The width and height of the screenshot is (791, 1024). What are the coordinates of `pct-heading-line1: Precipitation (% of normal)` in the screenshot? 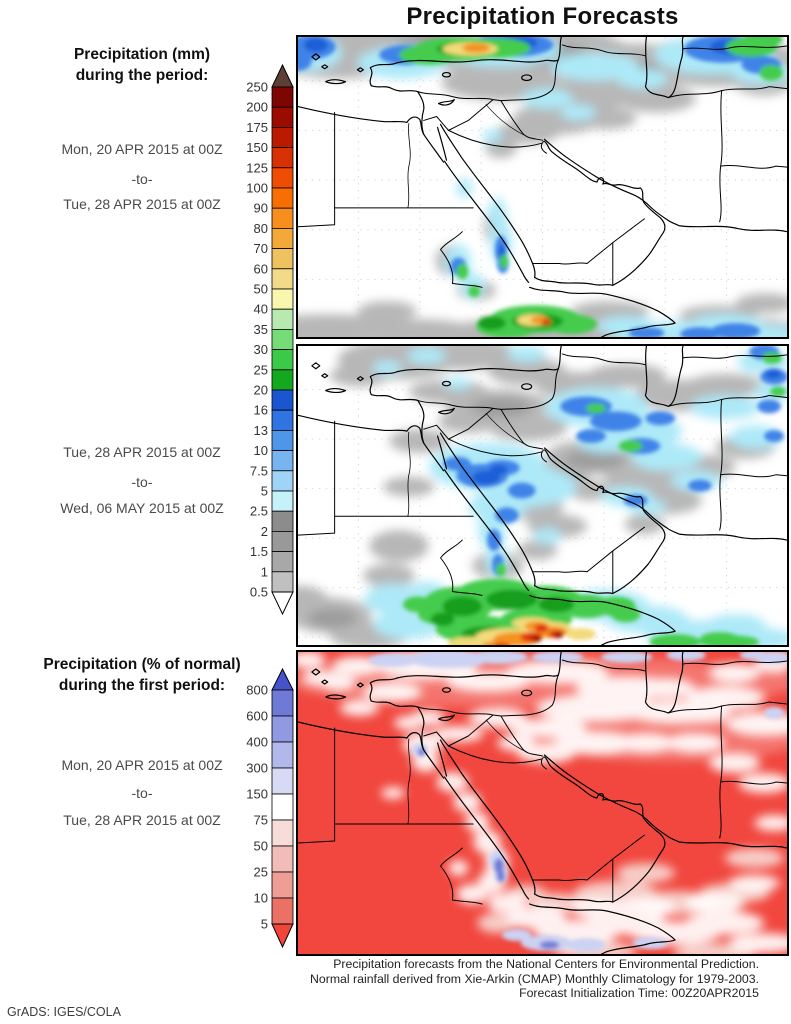 It's located at (142, 664).